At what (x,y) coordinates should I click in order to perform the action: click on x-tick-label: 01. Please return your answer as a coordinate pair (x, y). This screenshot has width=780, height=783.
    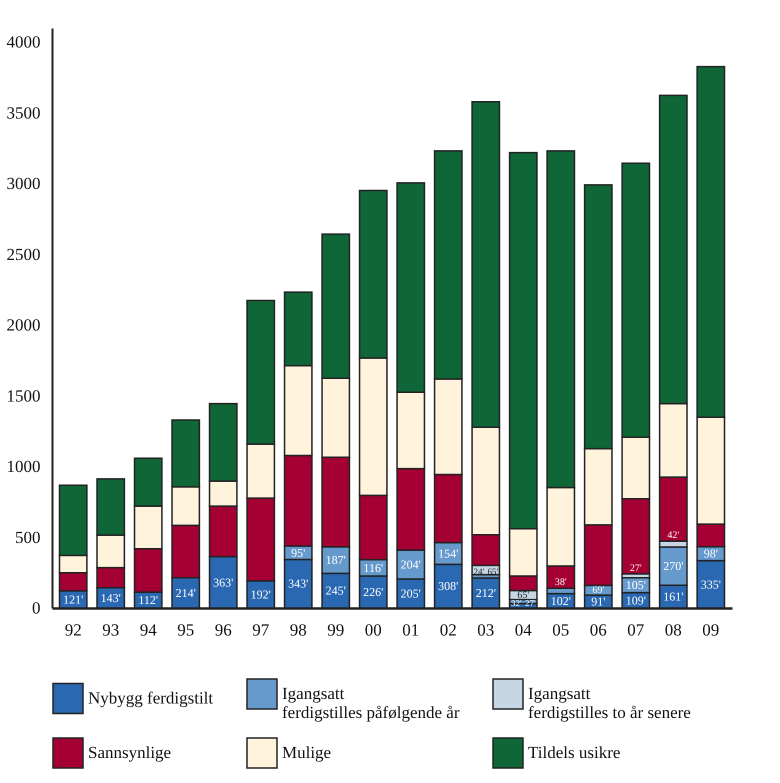
    Looking at the image, I should click on (411, 630).